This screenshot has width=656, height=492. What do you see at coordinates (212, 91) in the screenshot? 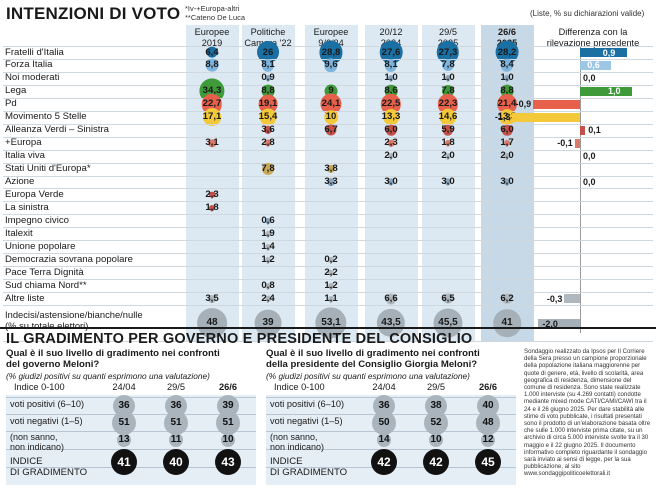
I see `vote-value: 34,3` at bounding box center [212, 91].